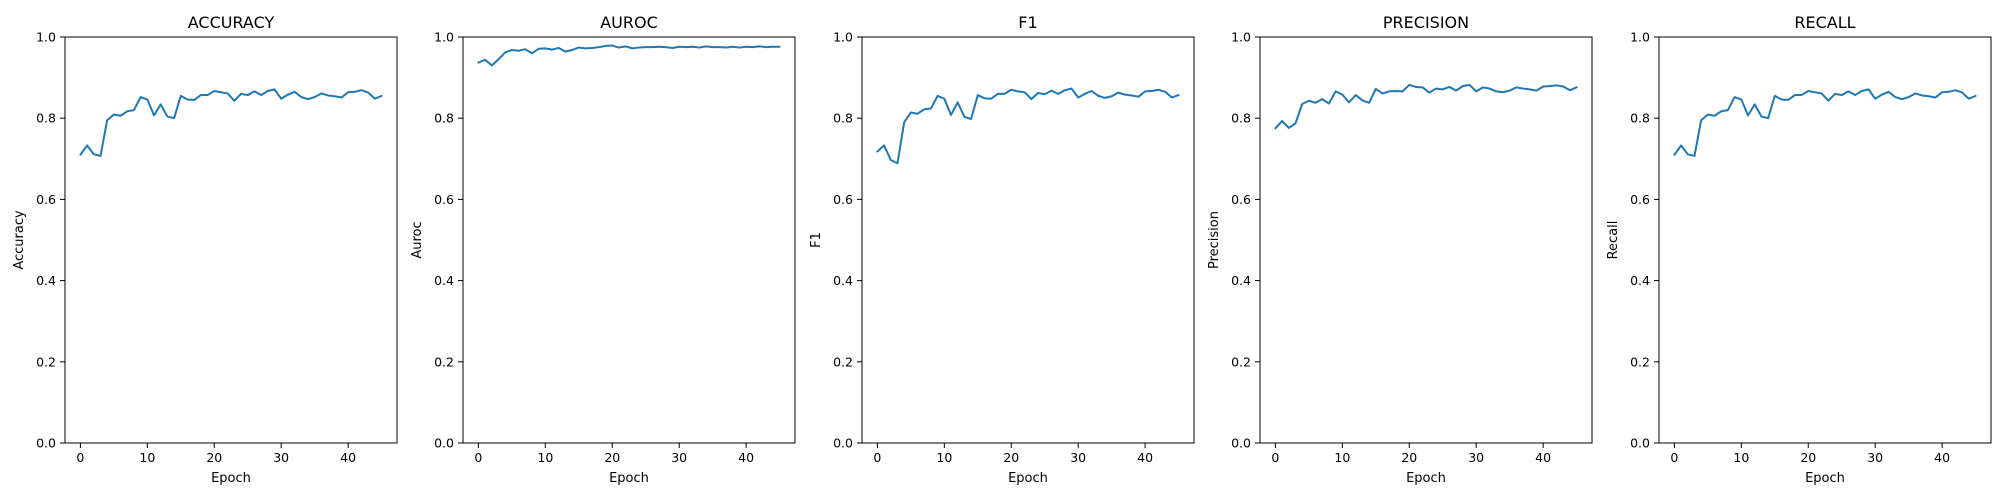  I want to click on axes-frame-f1, so click(1028, 240).